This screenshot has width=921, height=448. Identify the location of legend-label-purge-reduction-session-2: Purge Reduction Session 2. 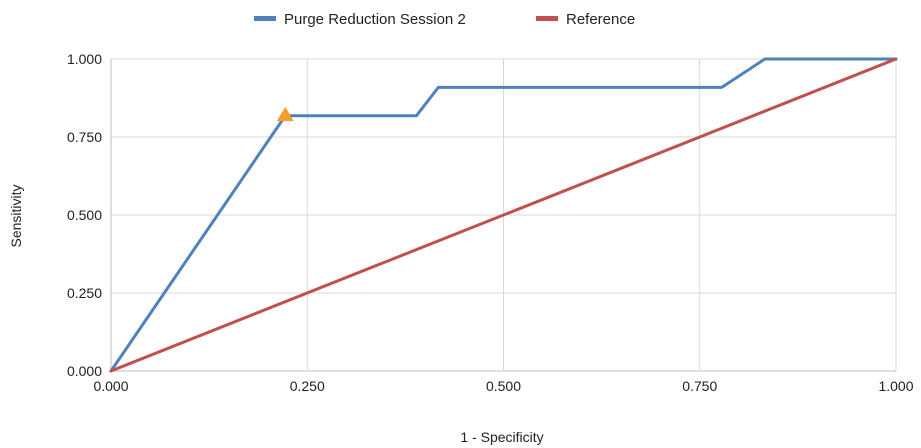
(375, 19).